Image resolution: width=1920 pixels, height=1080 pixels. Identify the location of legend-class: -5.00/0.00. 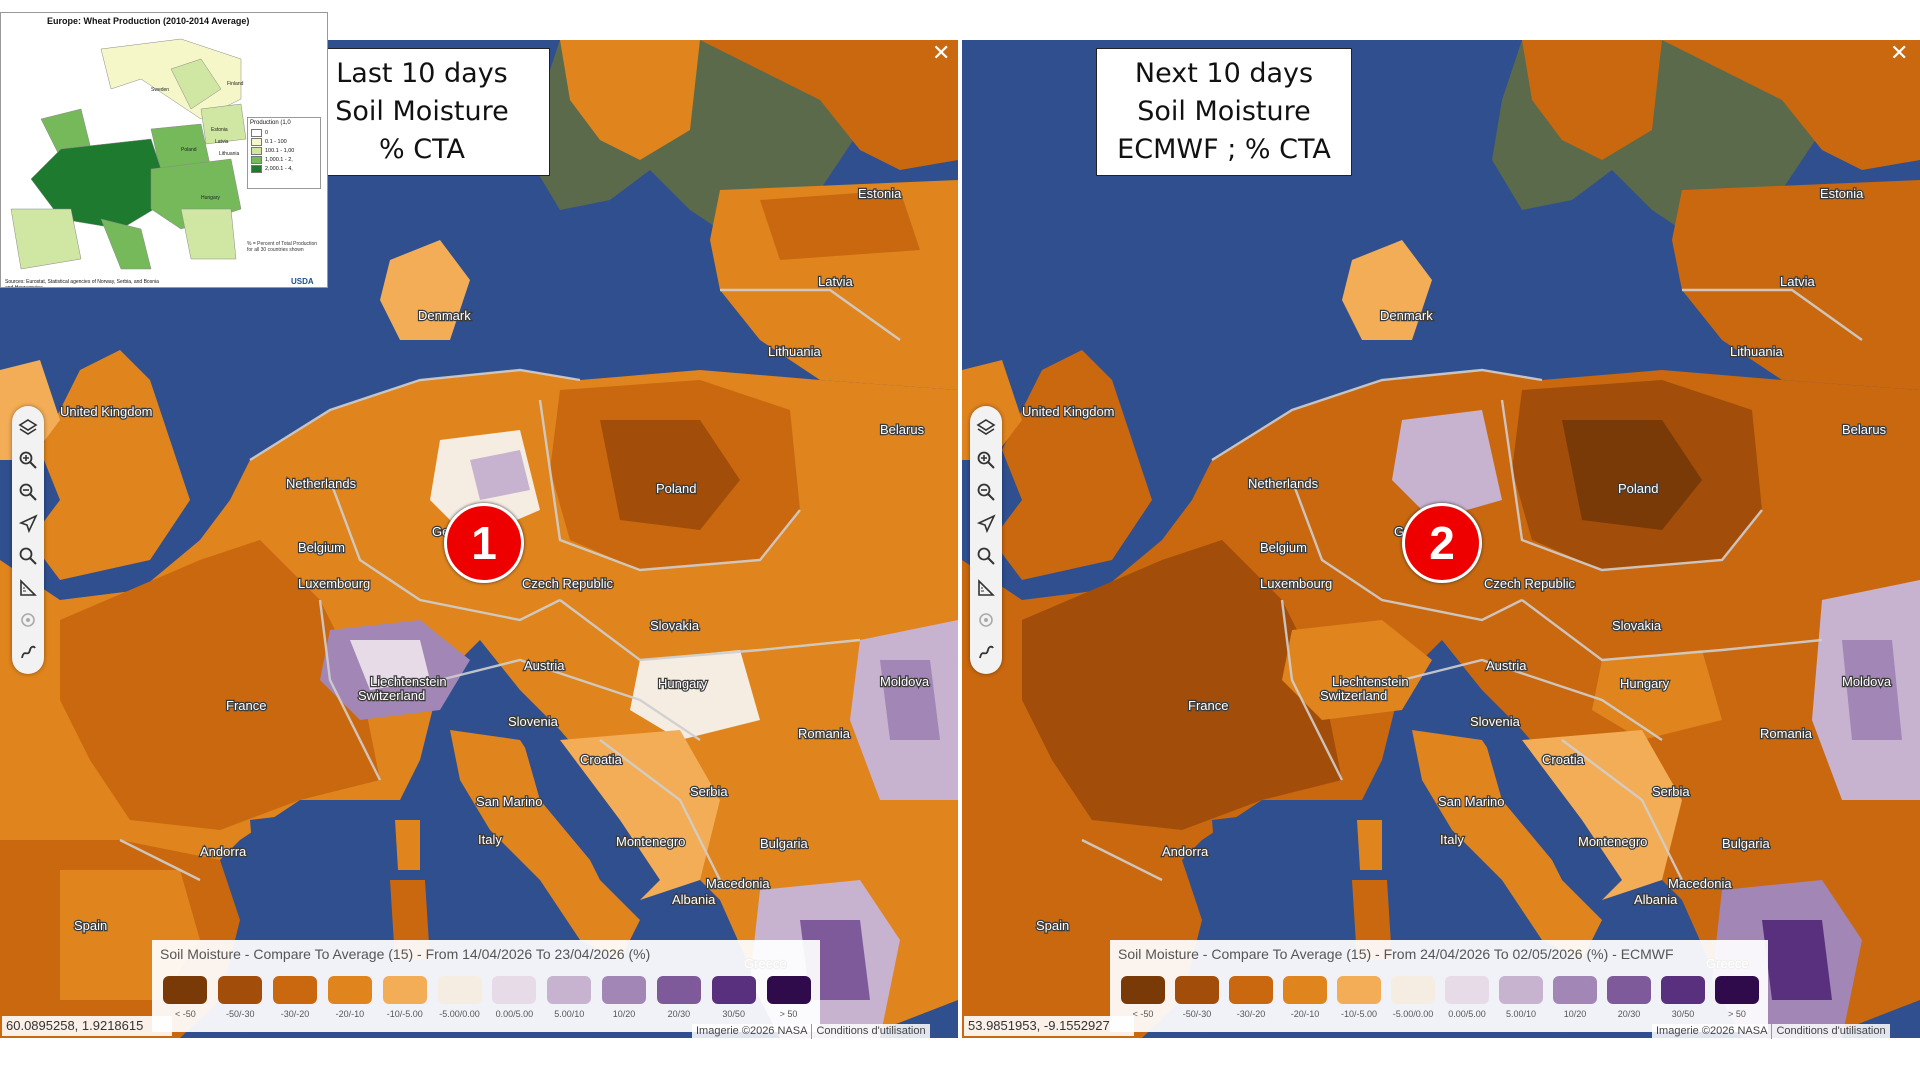
(459, 1002).